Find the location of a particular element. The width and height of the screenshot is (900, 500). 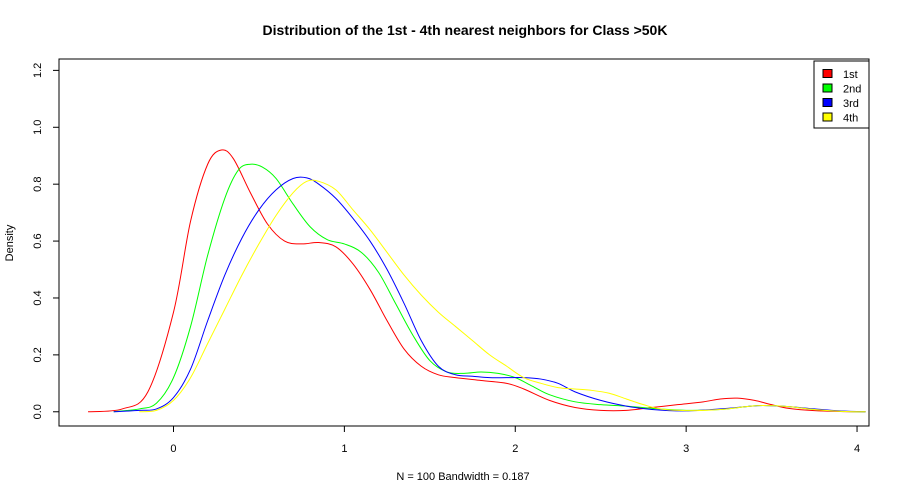

y-axis: 0.0 0.2 0.4 0.6 0.8 1.0 1.2 is located at coordinates (46, 241).